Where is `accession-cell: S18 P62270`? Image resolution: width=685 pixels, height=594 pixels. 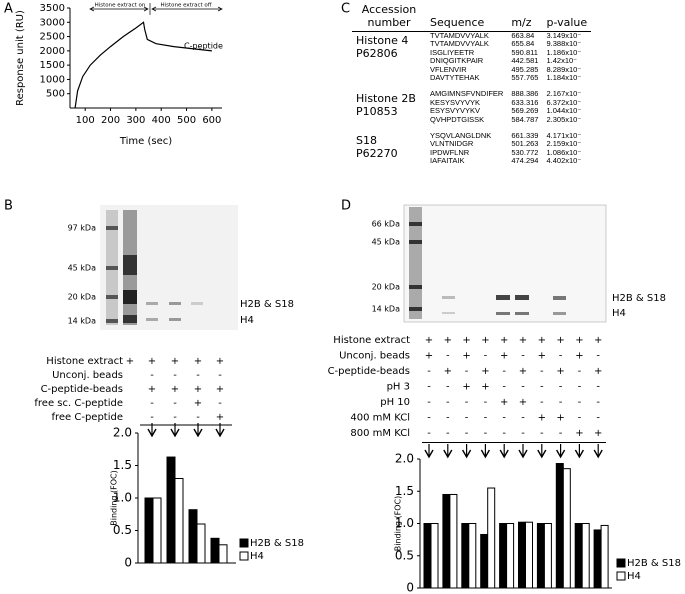 accession-cell: S18 P62270 is located at coordinates (389, 149).